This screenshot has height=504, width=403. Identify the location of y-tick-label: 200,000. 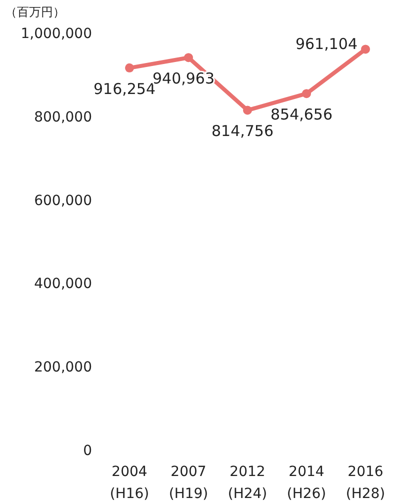
(63, 368).